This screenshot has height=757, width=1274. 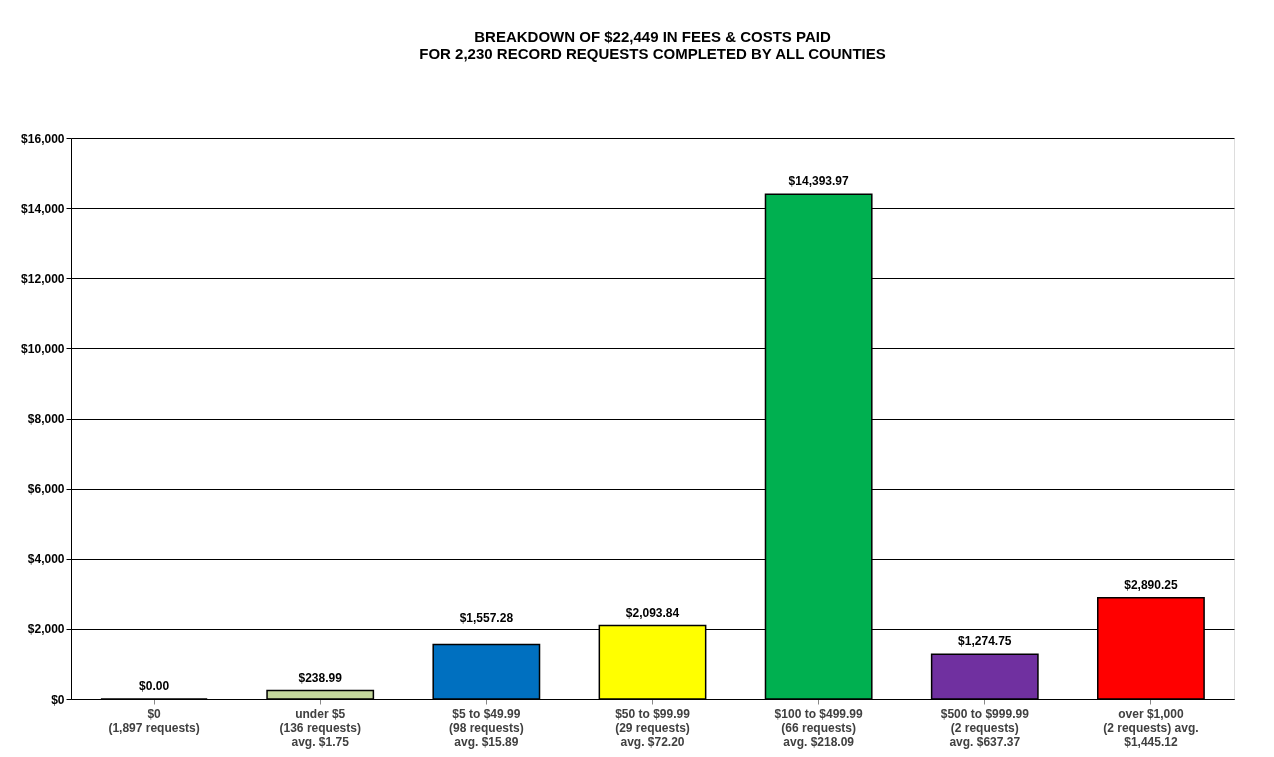 I want to click on data-label: $238.99, so click(x=320, y=677).